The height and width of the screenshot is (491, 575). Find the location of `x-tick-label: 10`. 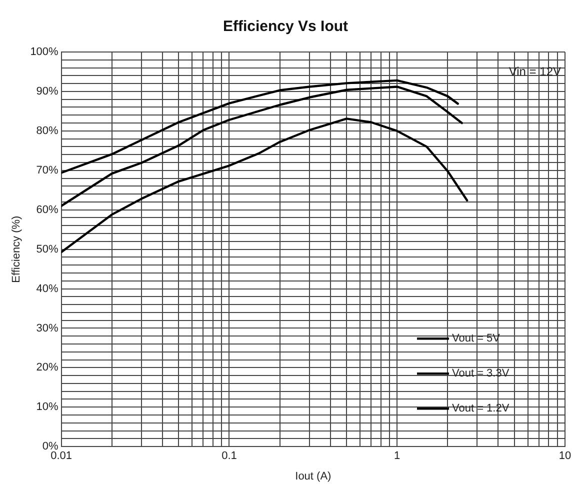

x-tick-label: 10 is located at coordinates (565, 456).